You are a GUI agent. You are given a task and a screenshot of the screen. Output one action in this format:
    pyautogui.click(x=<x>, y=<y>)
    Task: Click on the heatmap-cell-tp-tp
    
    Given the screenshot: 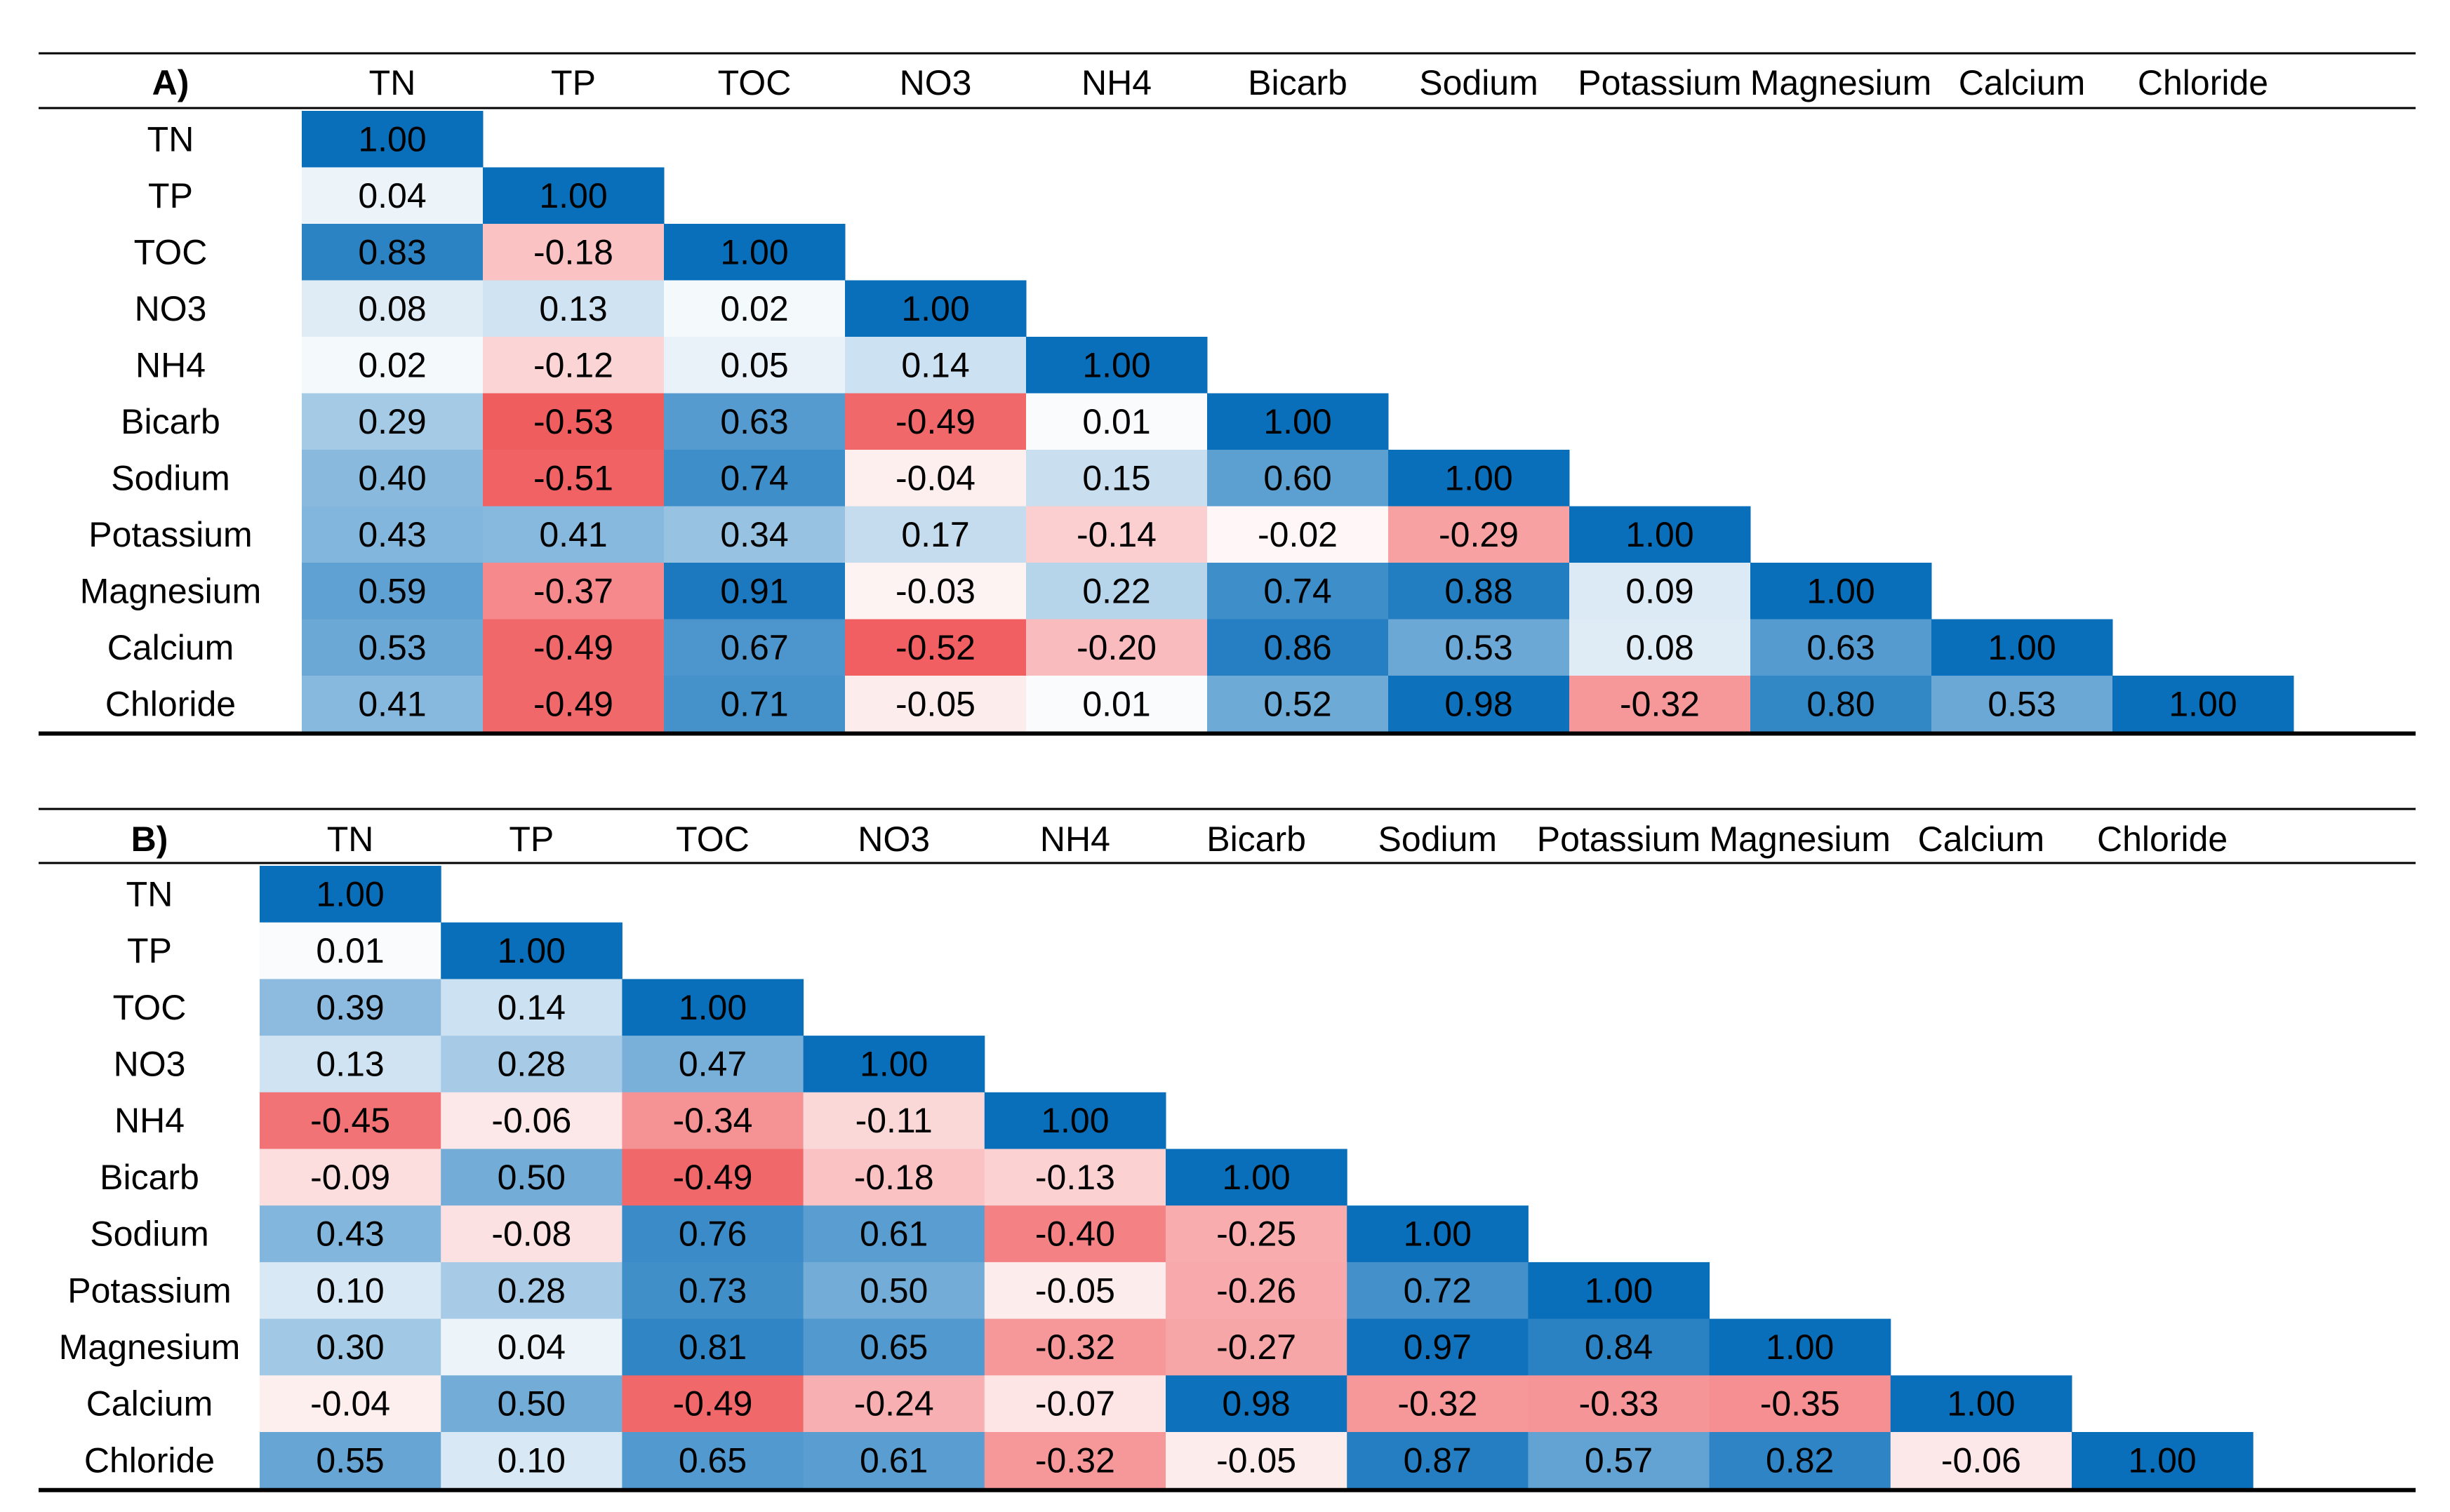 What is the action you would take?
    pyautogui.click(x=532, y=951)
    